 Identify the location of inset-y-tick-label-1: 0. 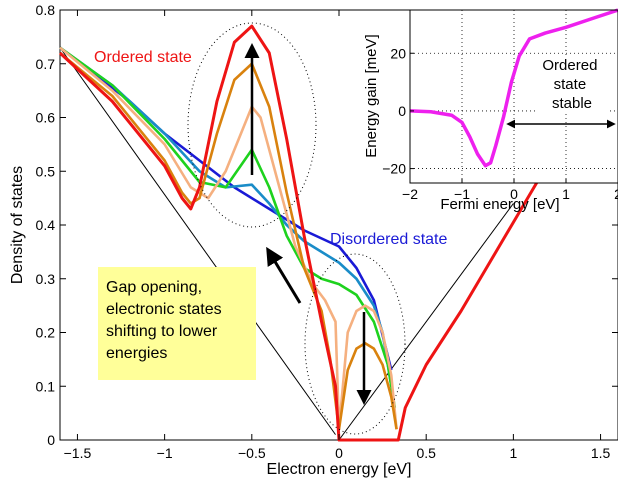
(402, 111).